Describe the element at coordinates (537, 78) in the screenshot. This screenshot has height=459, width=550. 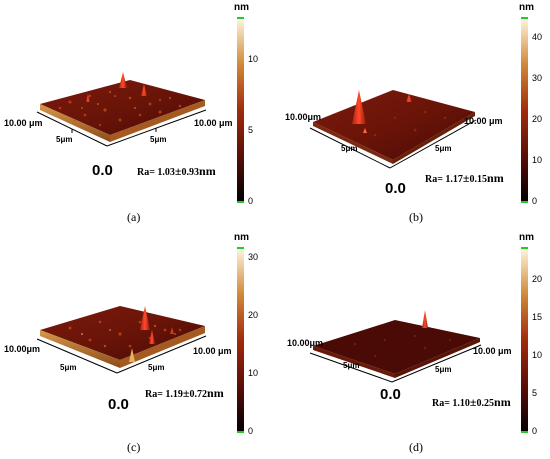
I see `colorbar-tick-b: 30` at that location.